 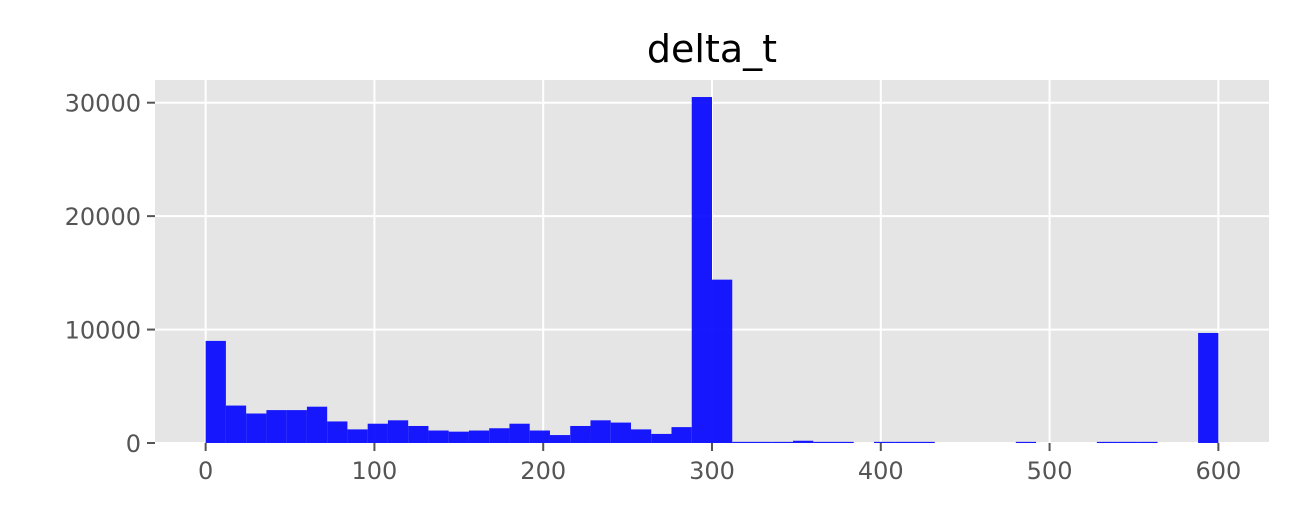 What do you see at coordinates (205, 471) in the screenshot?
I see `x-tick-label: 0` at bounding box center [205, 471].